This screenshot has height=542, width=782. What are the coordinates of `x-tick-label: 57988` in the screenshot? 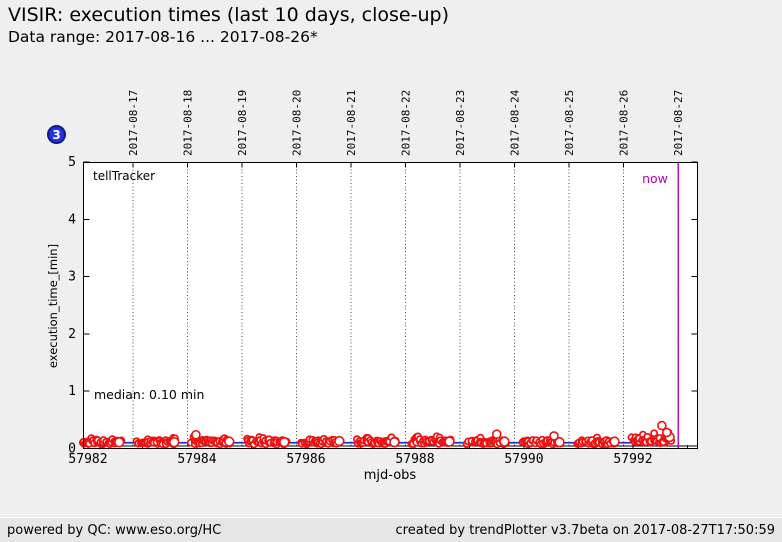 It's located at (414, 459).